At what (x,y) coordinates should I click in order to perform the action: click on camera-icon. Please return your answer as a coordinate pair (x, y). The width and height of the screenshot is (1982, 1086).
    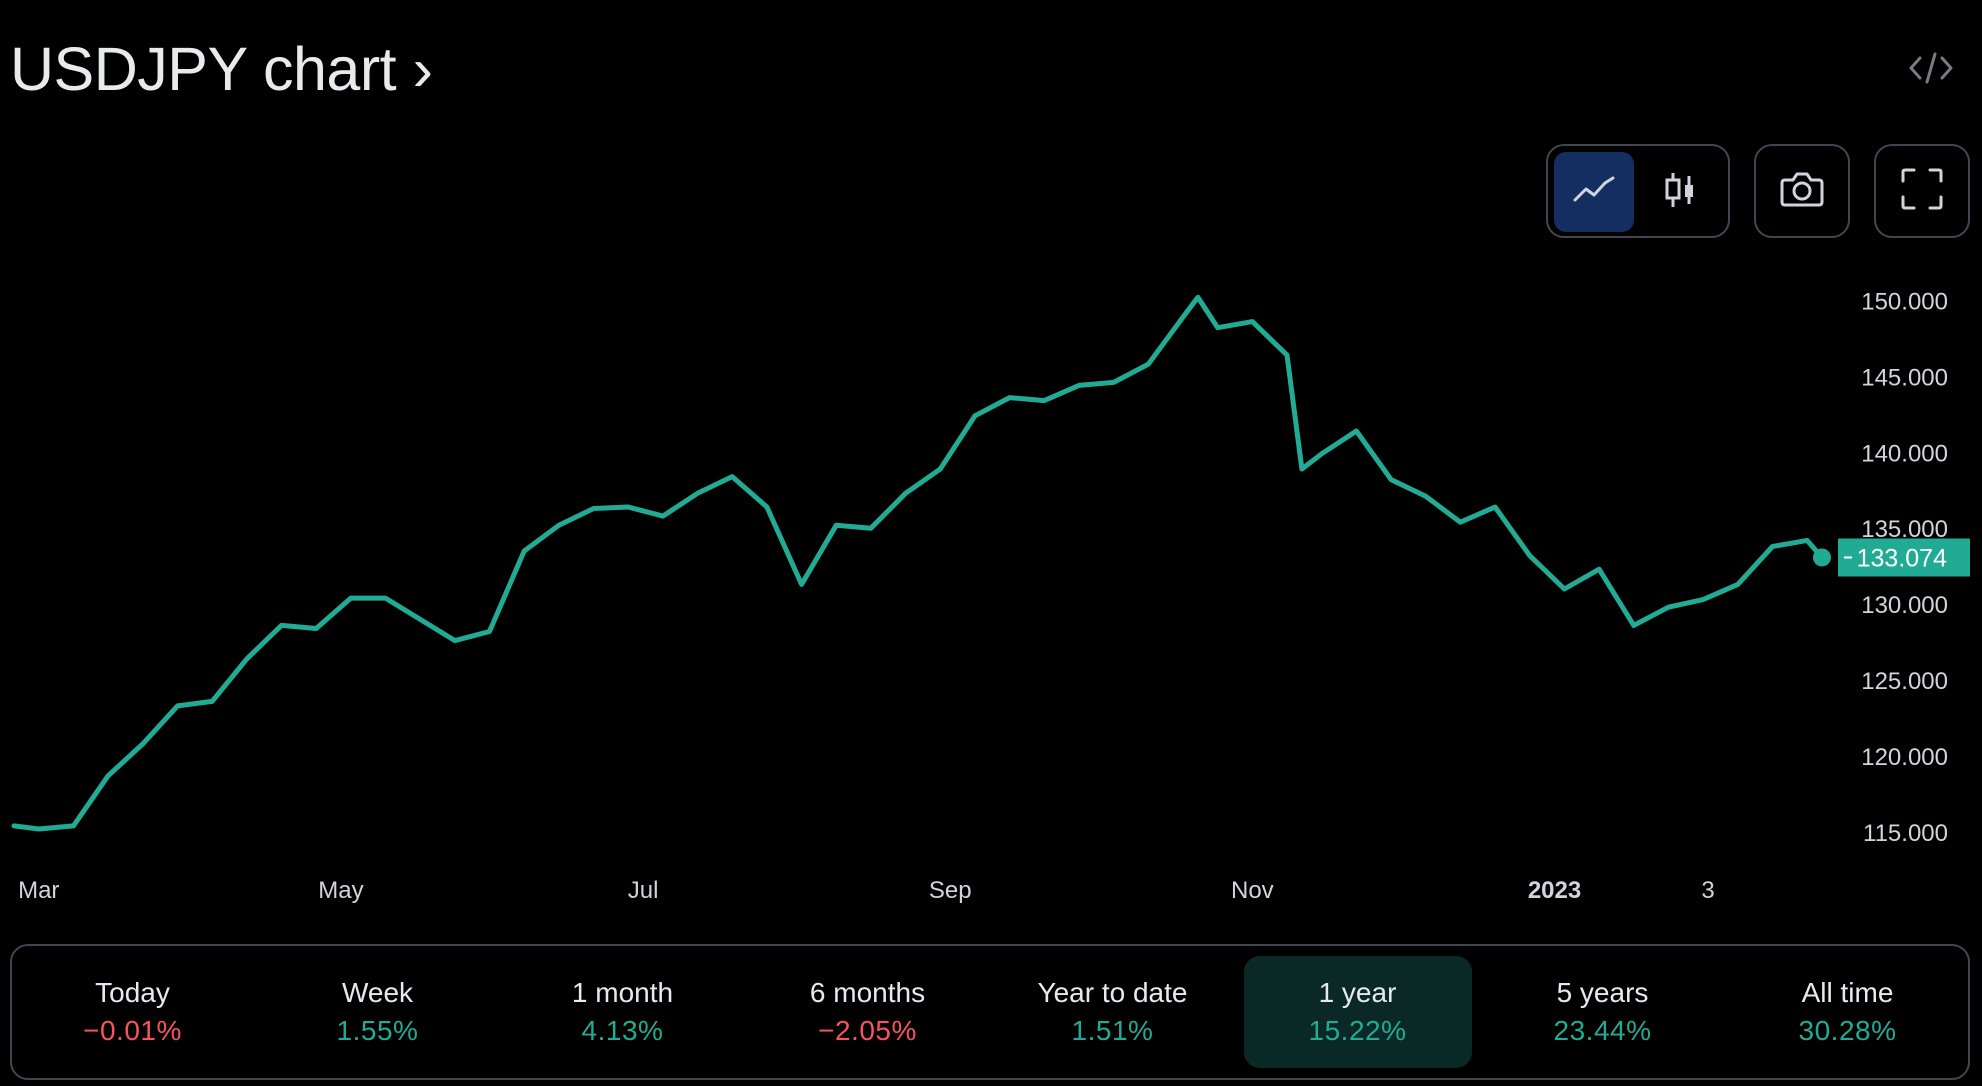
    Looking at the image, I should click on (1802, 191).